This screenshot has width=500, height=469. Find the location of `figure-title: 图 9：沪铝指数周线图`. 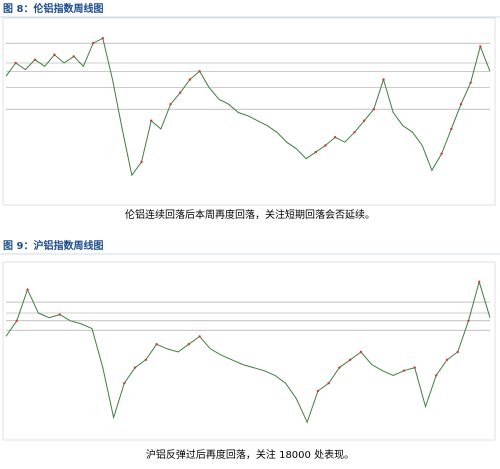

figure-title: 图 9：沪铝指数周线图 is located at coordinates (53, 245).